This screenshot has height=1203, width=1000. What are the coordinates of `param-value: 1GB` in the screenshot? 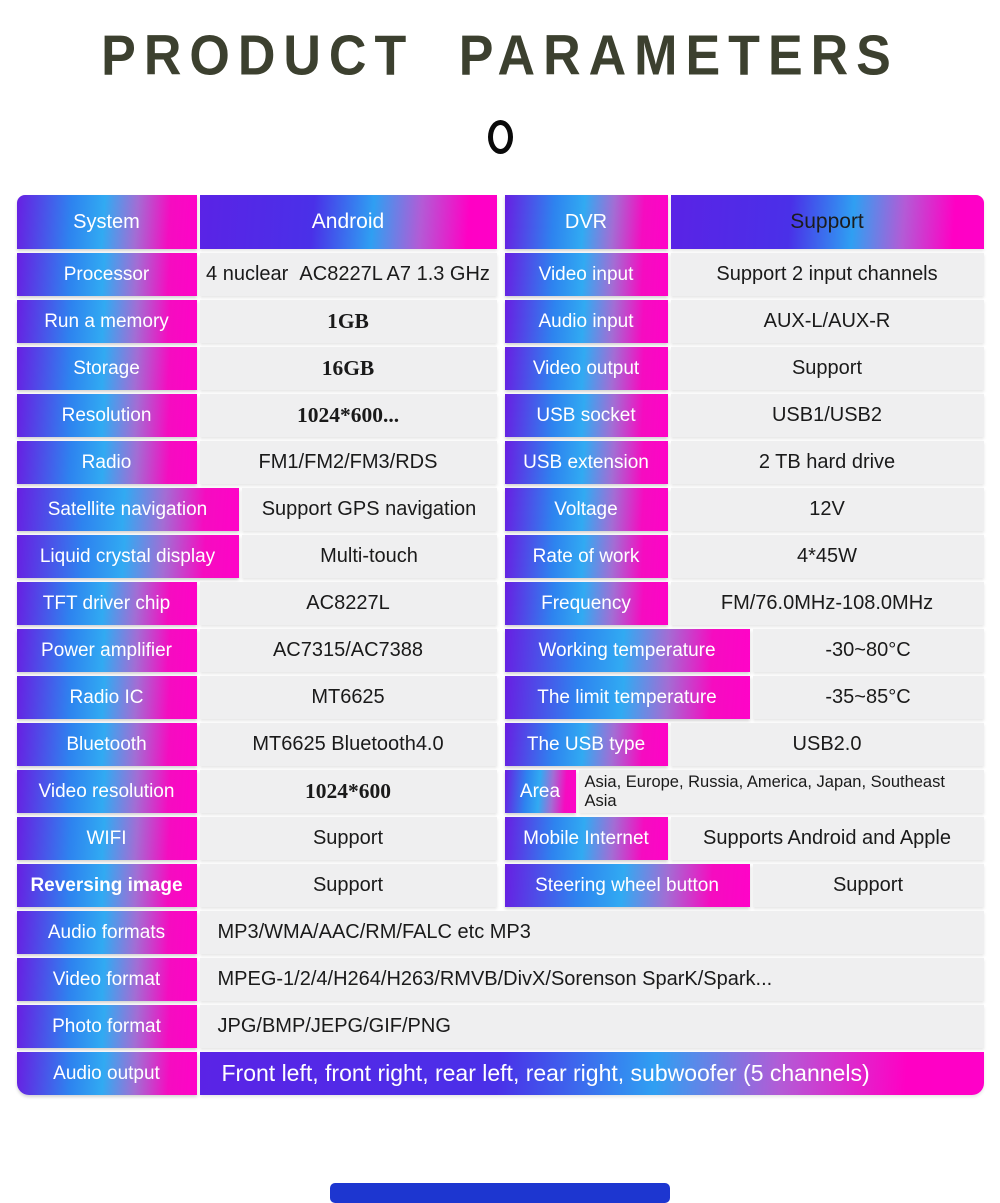 It's located at (348, 321).